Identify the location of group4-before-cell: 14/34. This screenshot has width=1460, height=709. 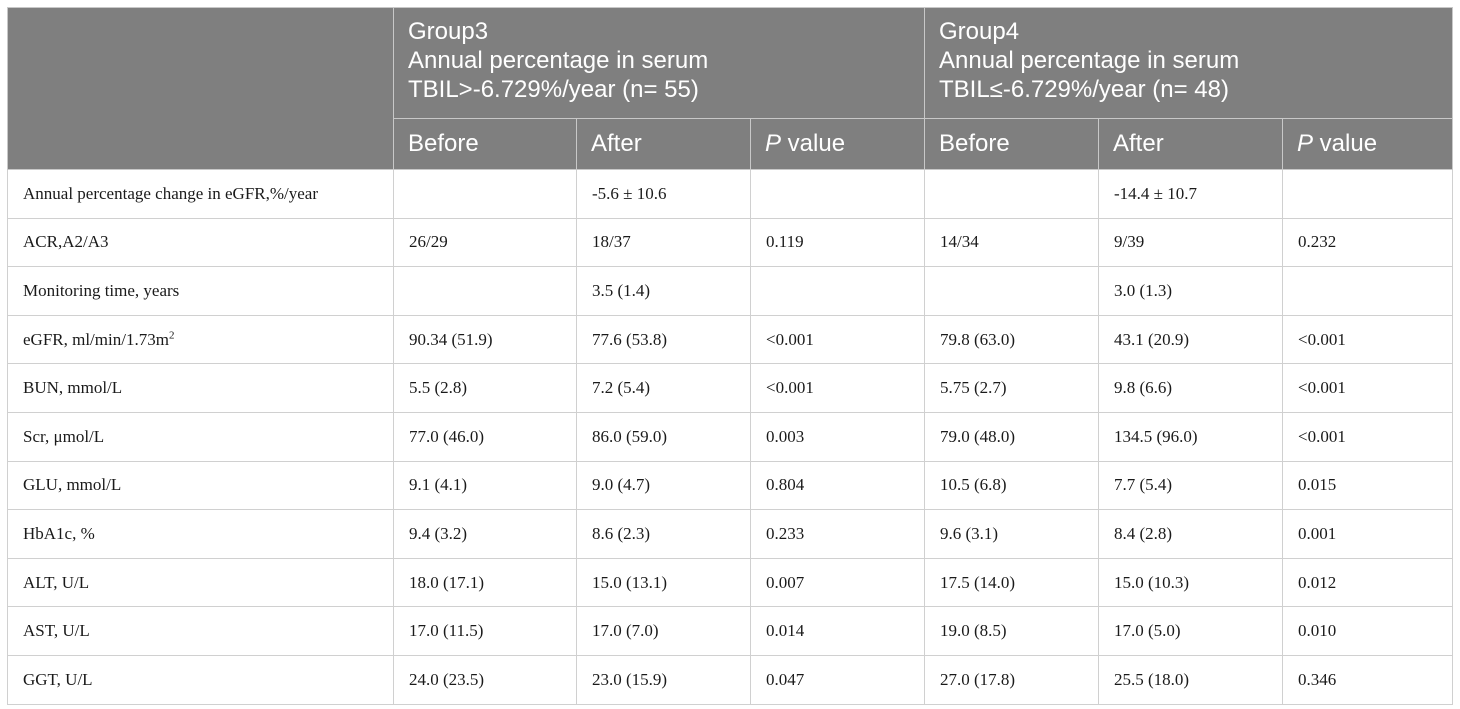
(1011, 242).